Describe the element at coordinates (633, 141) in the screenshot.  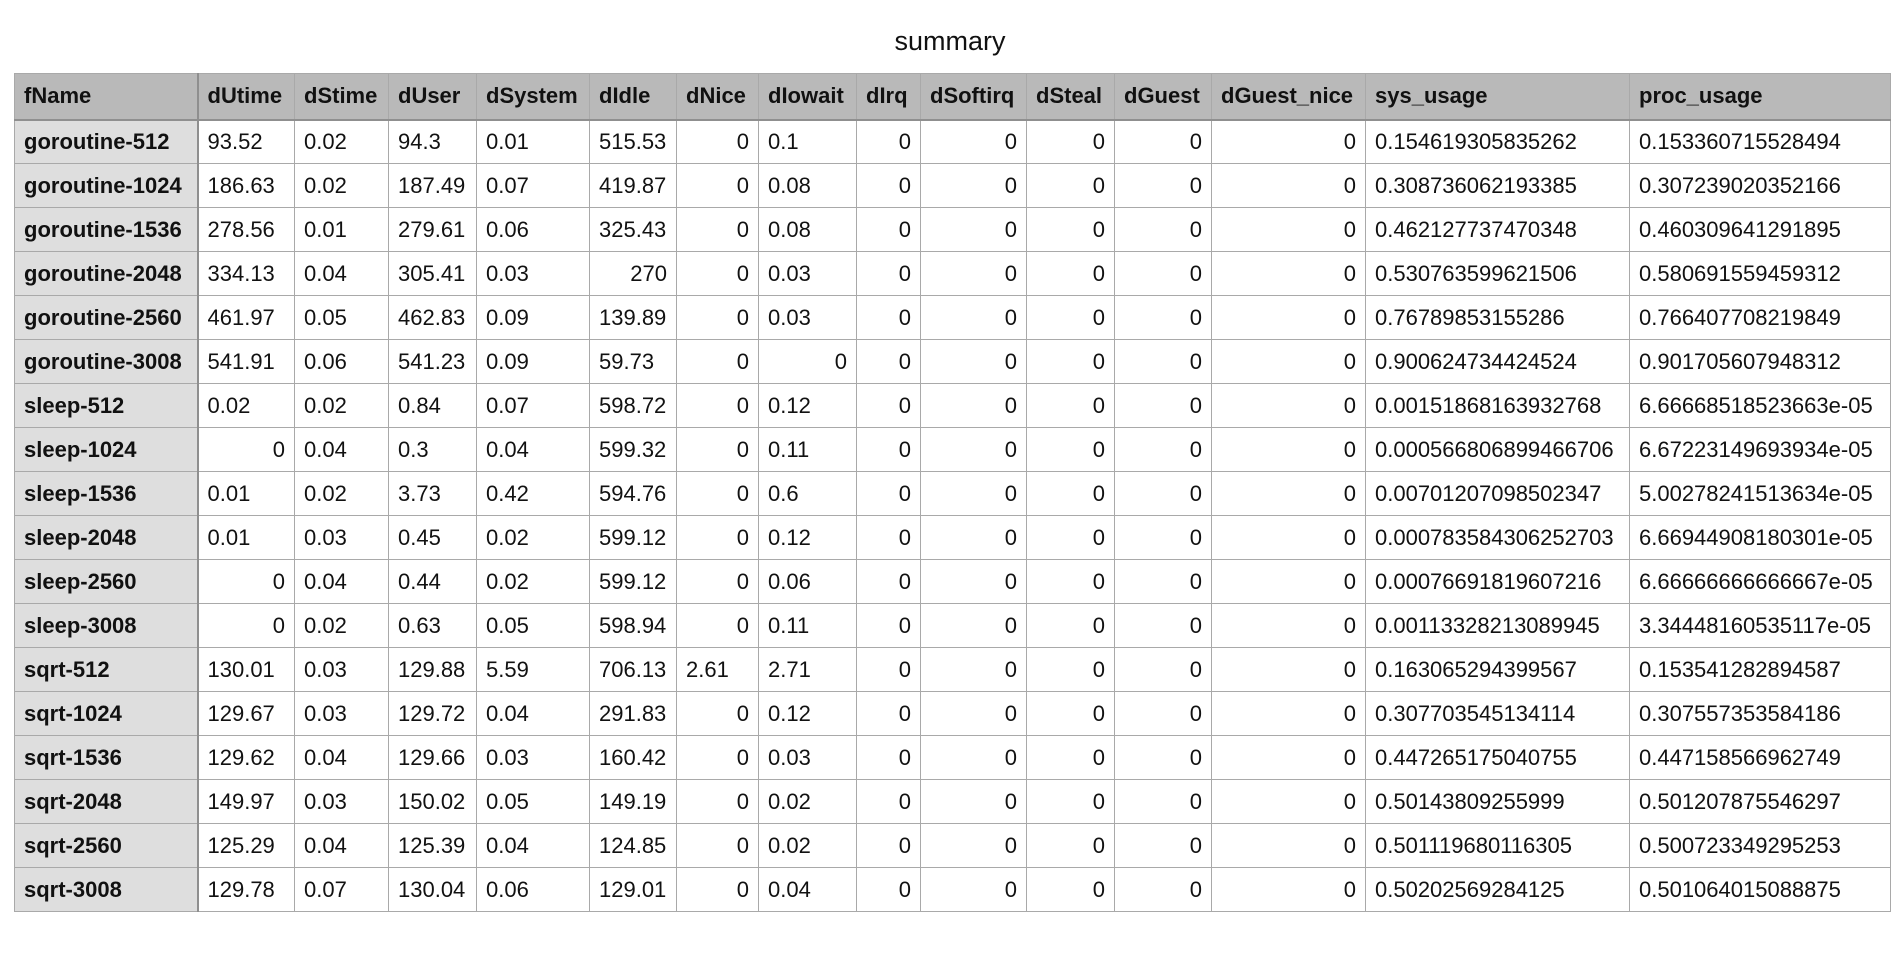
I see `table-cell-didle: 515.53` at that location.